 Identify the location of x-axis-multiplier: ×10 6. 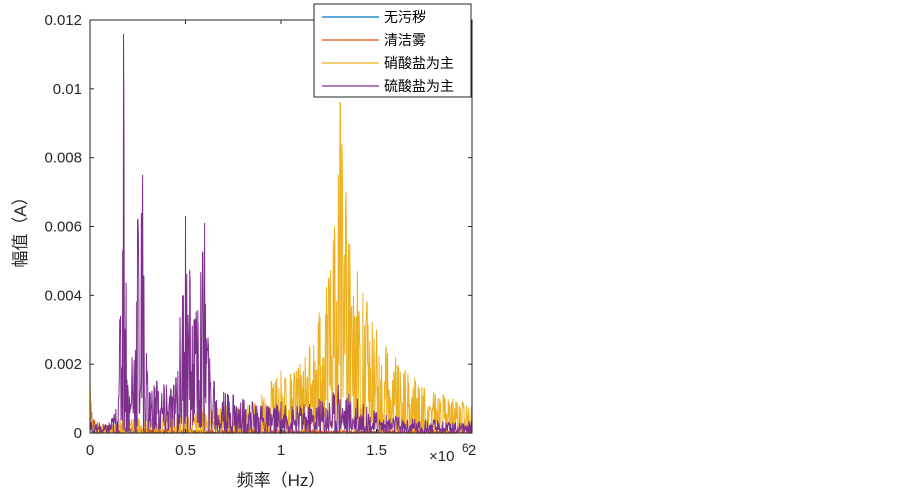
(449, 453).